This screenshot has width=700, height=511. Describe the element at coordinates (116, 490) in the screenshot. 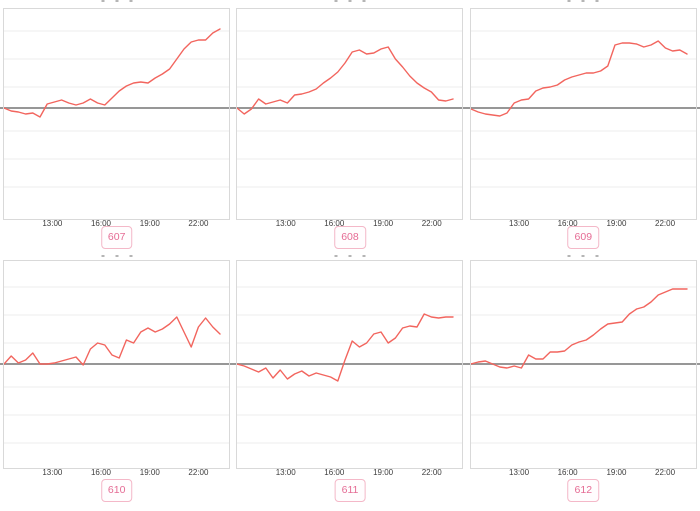

I see `chart-badge: 610` at that location.